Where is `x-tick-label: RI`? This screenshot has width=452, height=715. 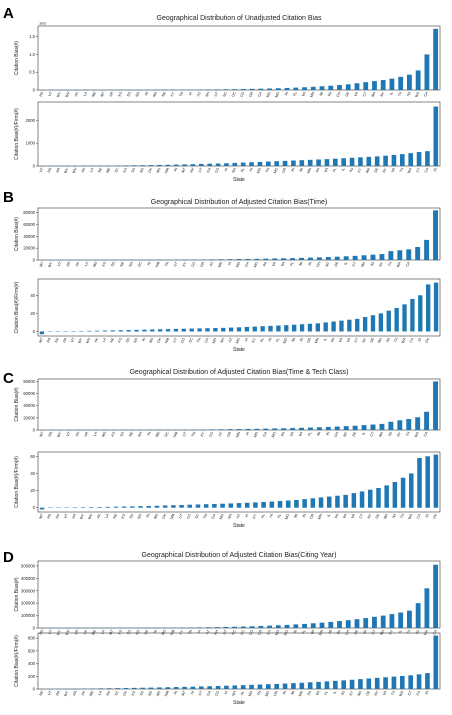
x-tick-label: RI is located at coordinates (143, 339).